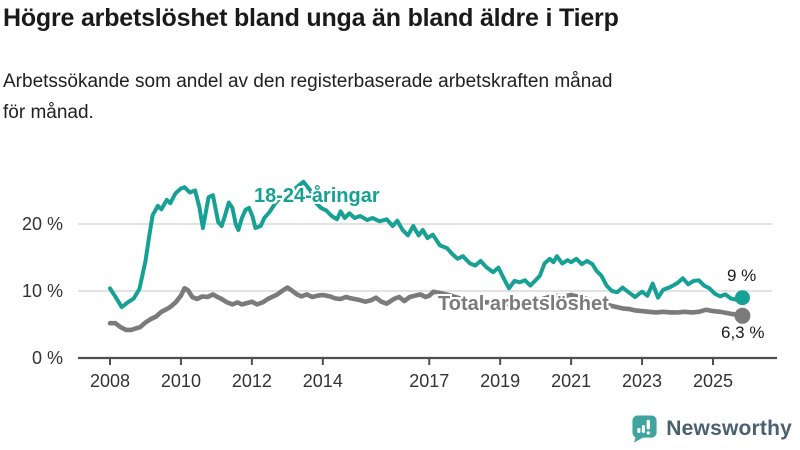 This screenshot has height=450, width=800. Describe the element at coordinates (181, 381) in the screenshot. I see `x-tick-label-2010: 2010` at that location.